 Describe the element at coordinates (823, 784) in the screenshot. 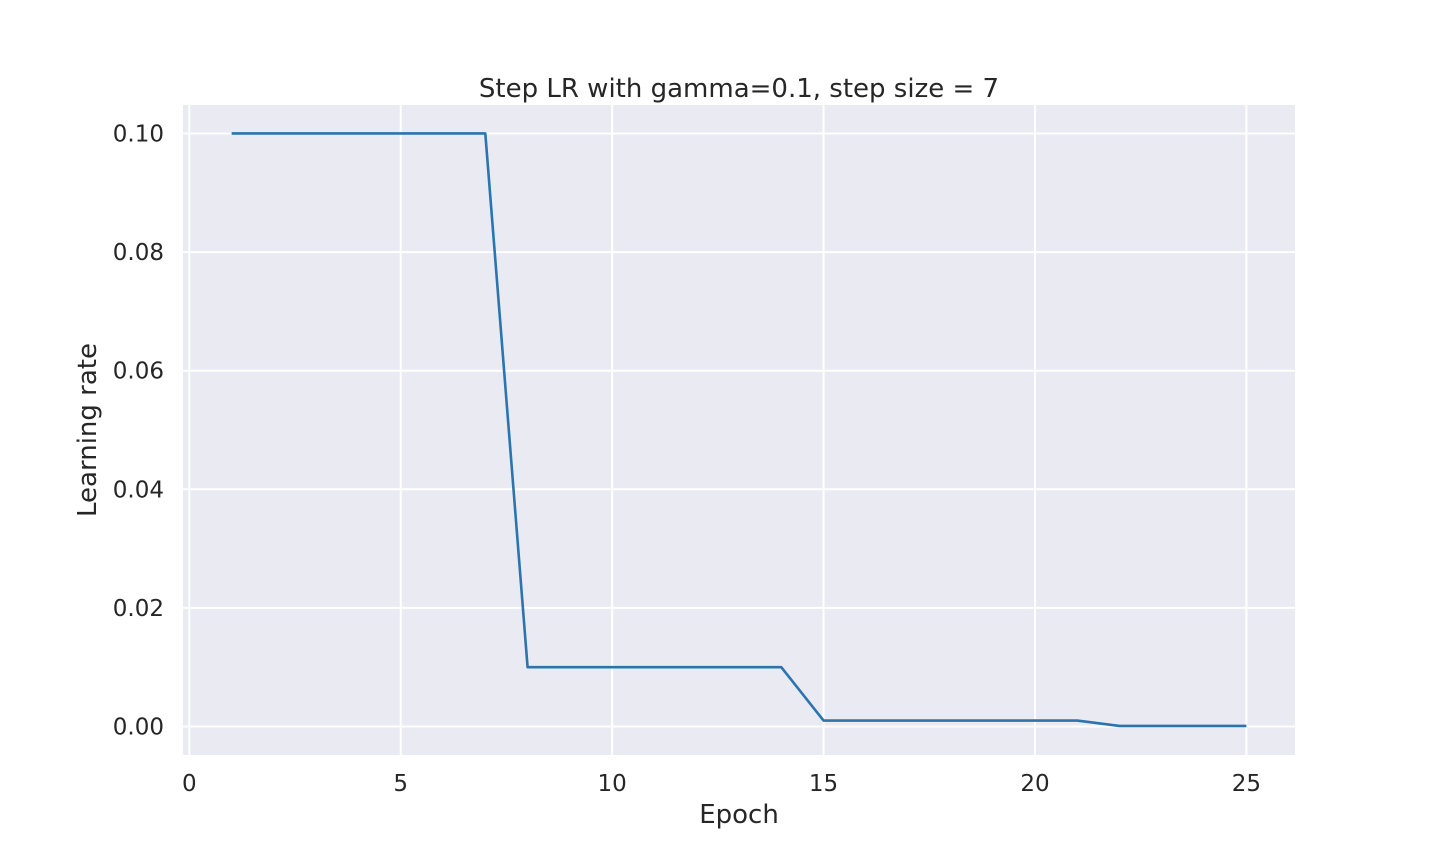

I see `x-tick-label: 15` at that location.